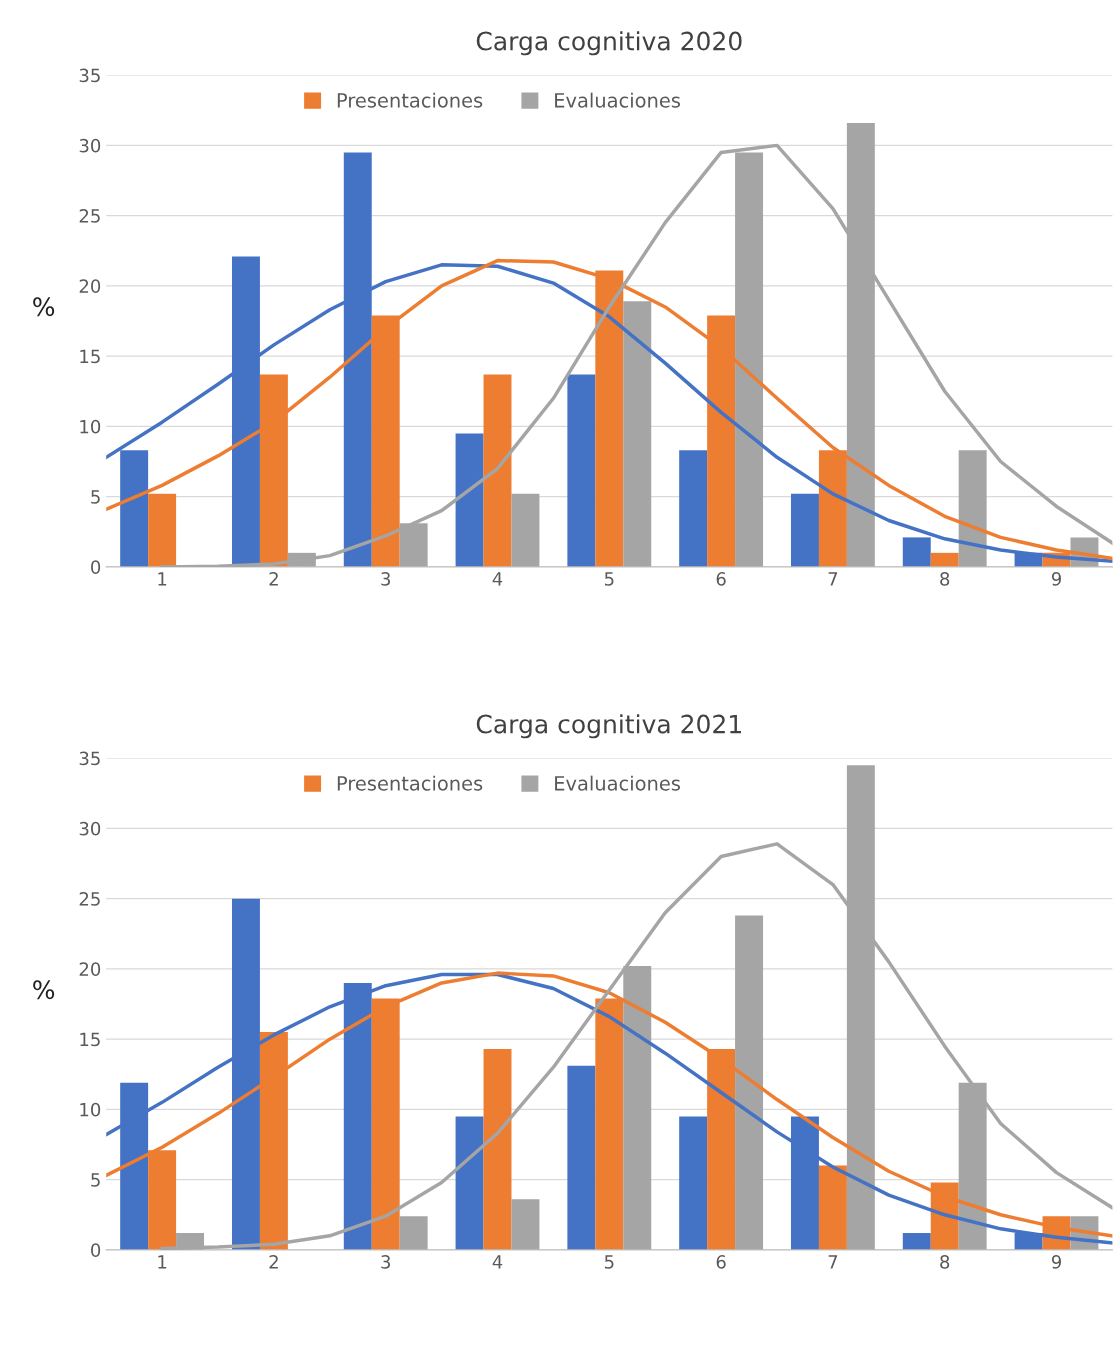 The height and width of the screenshot is (1366, 1118). I want to click on chart-title: Carga cognitiva 2020, so click(609, 43).